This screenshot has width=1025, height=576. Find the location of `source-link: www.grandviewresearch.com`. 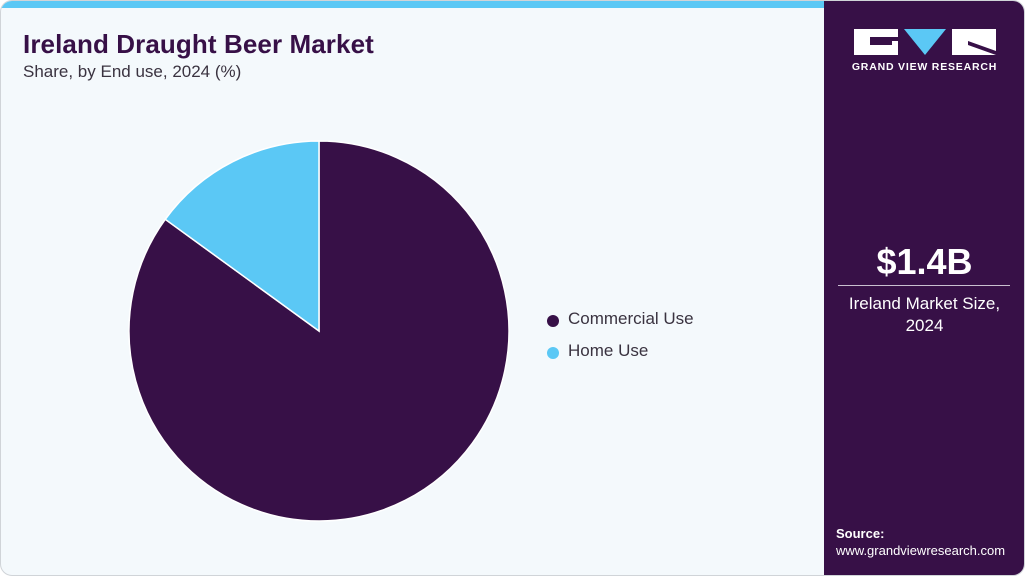

source-link: www.grandviewresearch.com is located at coordinates (921, 550).